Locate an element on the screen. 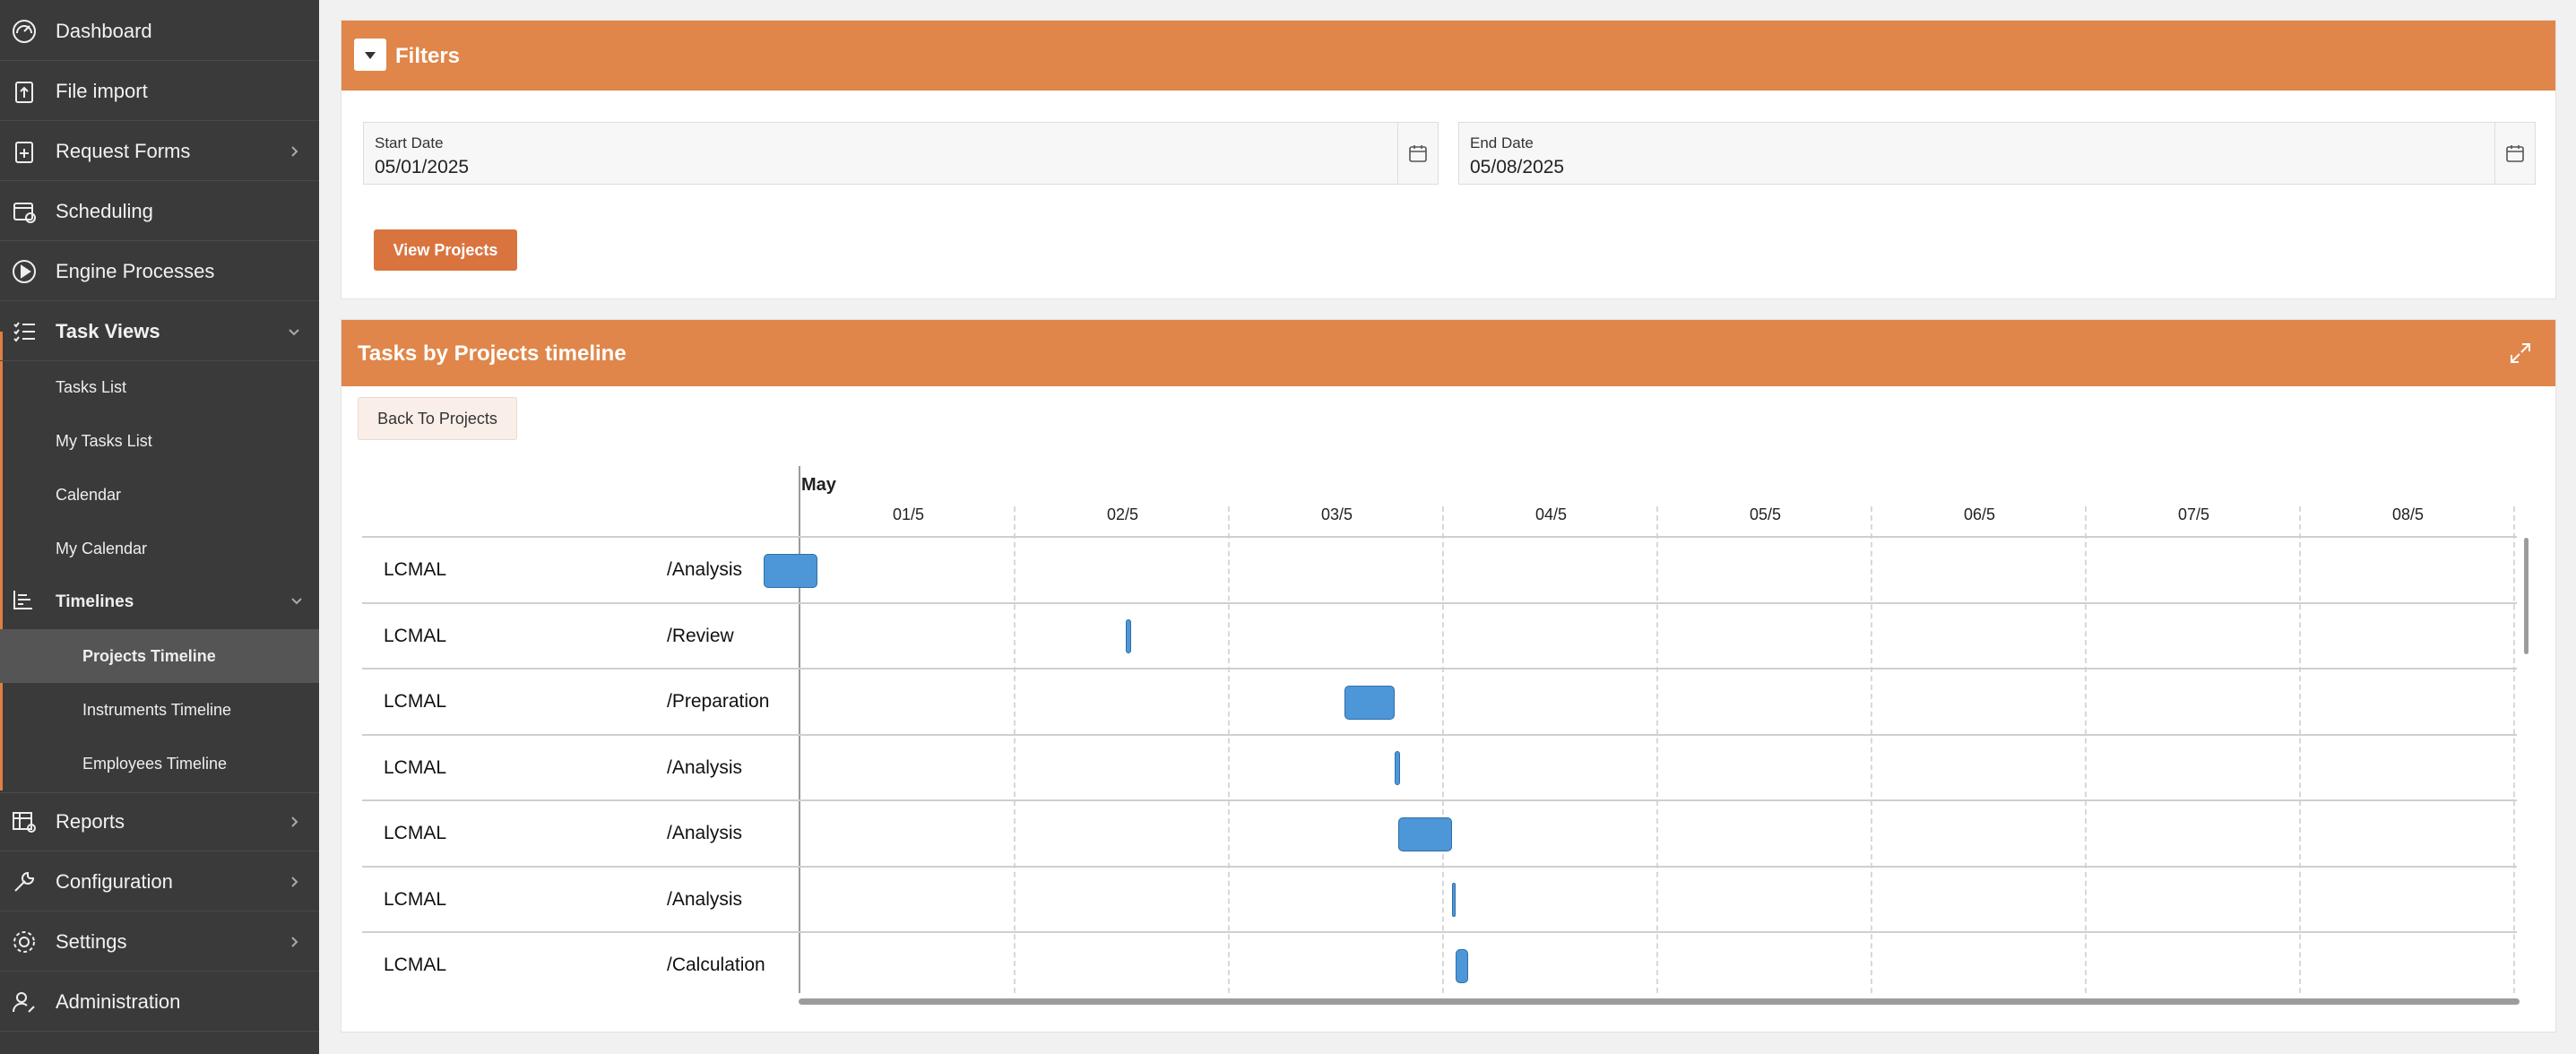  horizontal-scrollbar is located at coordinates (1659, 1002).